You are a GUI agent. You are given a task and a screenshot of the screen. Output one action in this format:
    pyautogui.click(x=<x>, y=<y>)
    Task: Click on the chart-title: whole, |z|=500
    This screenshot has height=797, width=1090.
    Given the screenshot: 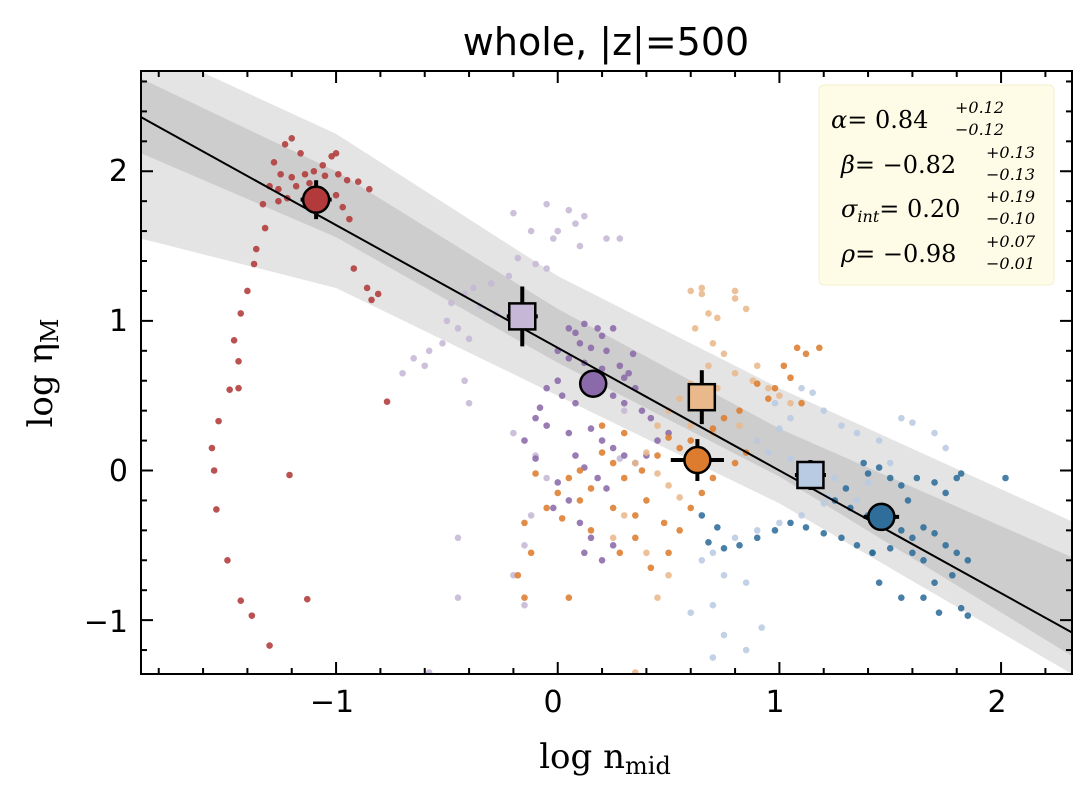 What is the action you would take?
    pyautogui.click(x=606, y=42)
    